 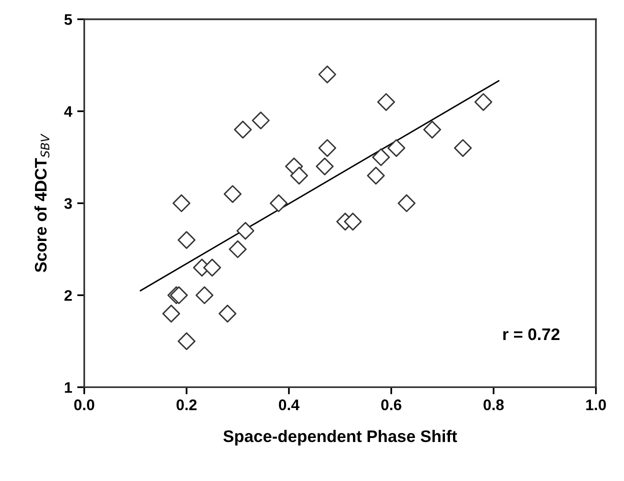 I want to click on y-tick-label: 5, so click(x=68, y=19).